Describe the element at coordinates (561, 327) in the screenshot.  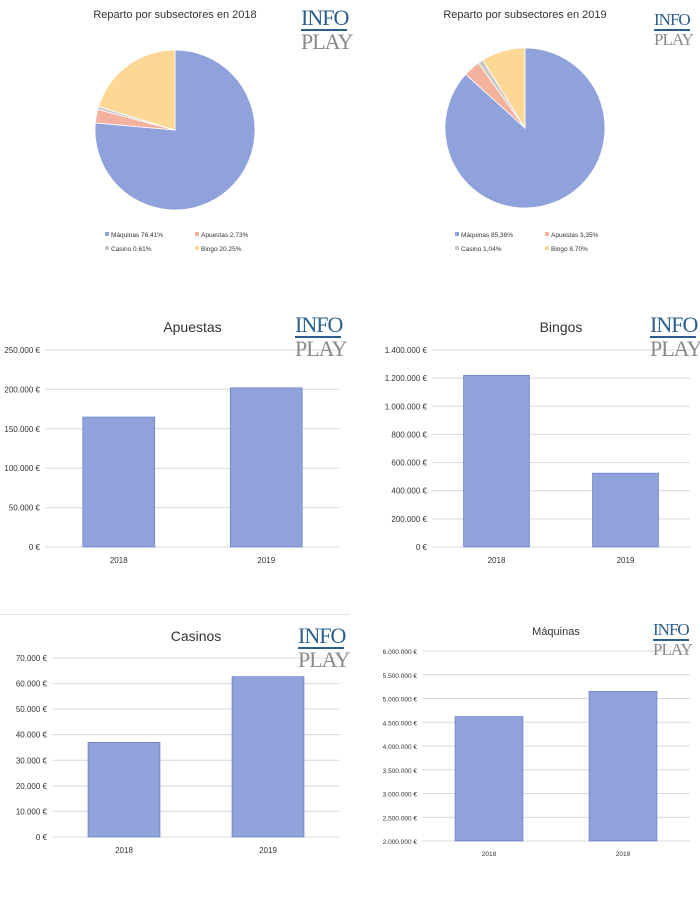
I see `chart-title: Bingos` at that location.